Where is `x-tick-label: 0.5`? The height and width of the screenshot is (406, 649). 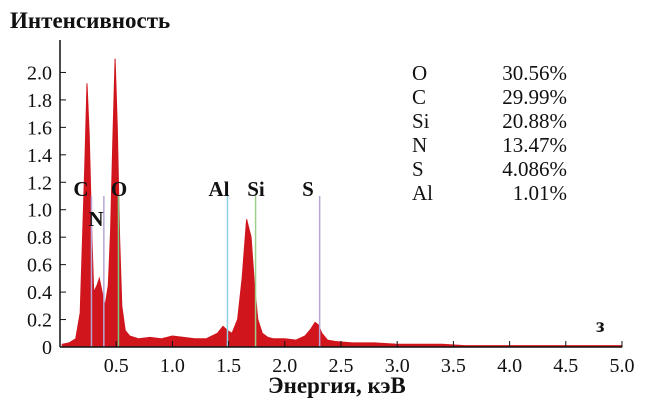 x-tick-label: 0.5 is located at coordinates (116, 366).